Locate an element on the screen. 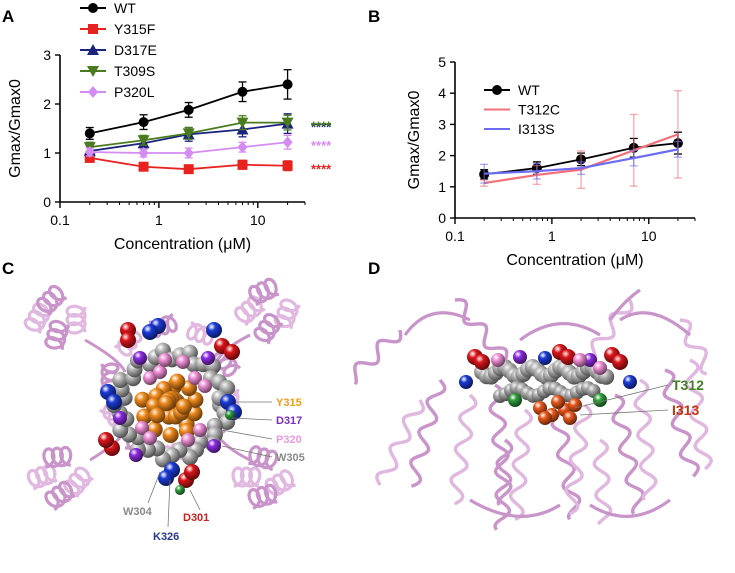 The width and height of the screenshot is (735, 573). series-t309s: **** is located at coordinates (207, 134).